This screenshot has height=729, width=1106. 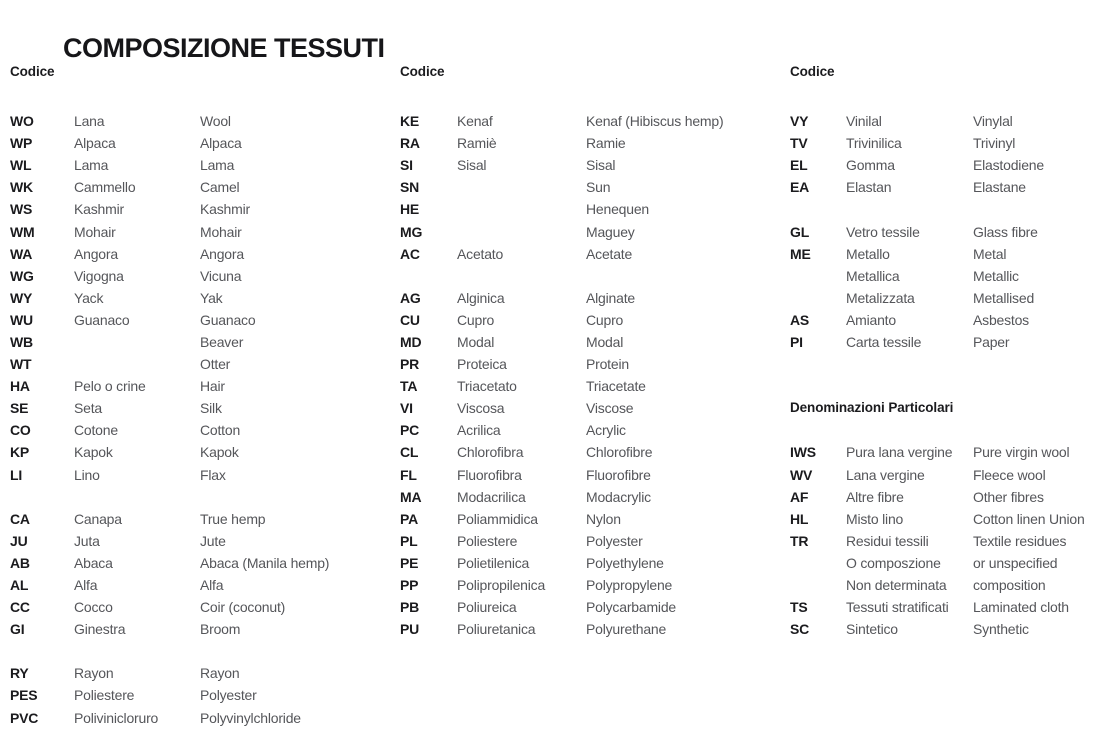 What do you see at coordinates (945, 629) in the screenshot?
I see `table-row: SC Sintetico Synthetic` at bounding box center [945, 629].